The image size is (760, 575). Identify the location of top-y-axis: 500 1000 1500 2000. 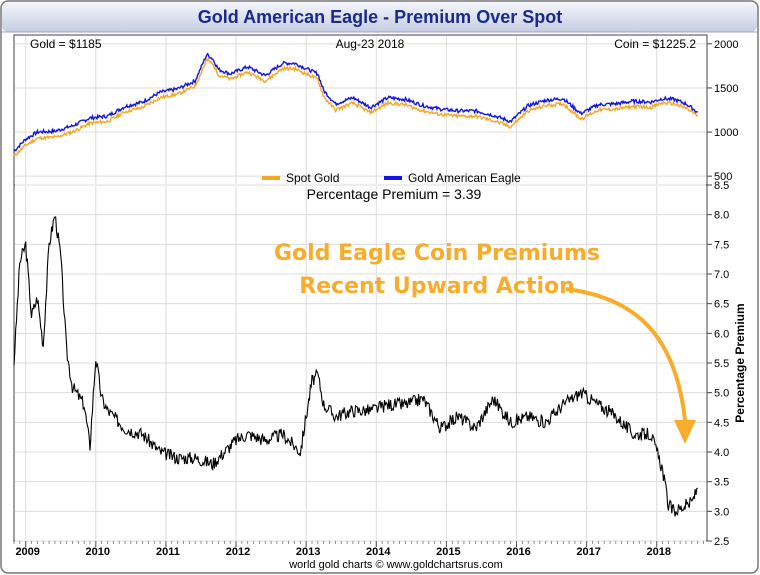
(722, 111).